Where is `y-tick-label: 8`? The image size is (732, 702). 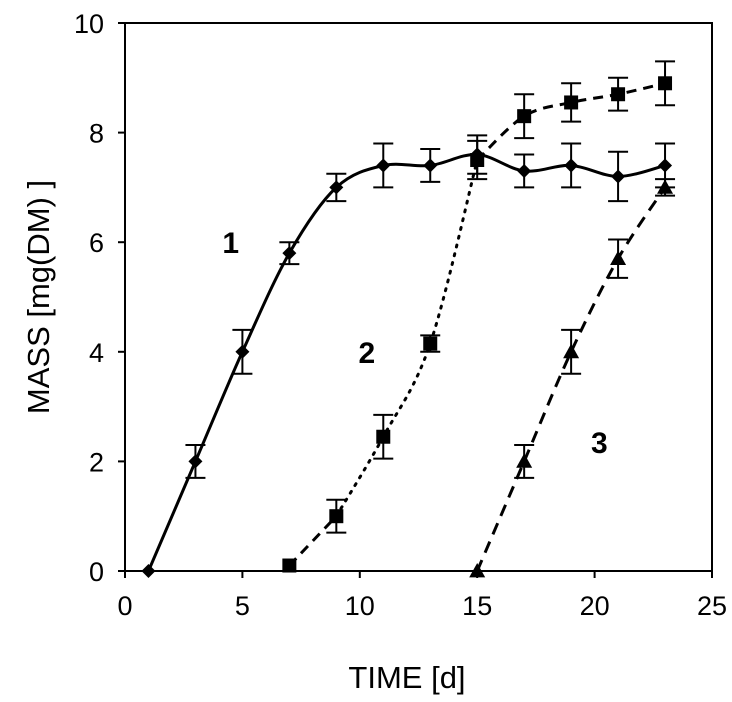 y-tick-label: 8 is located at coordinates (96, 134).